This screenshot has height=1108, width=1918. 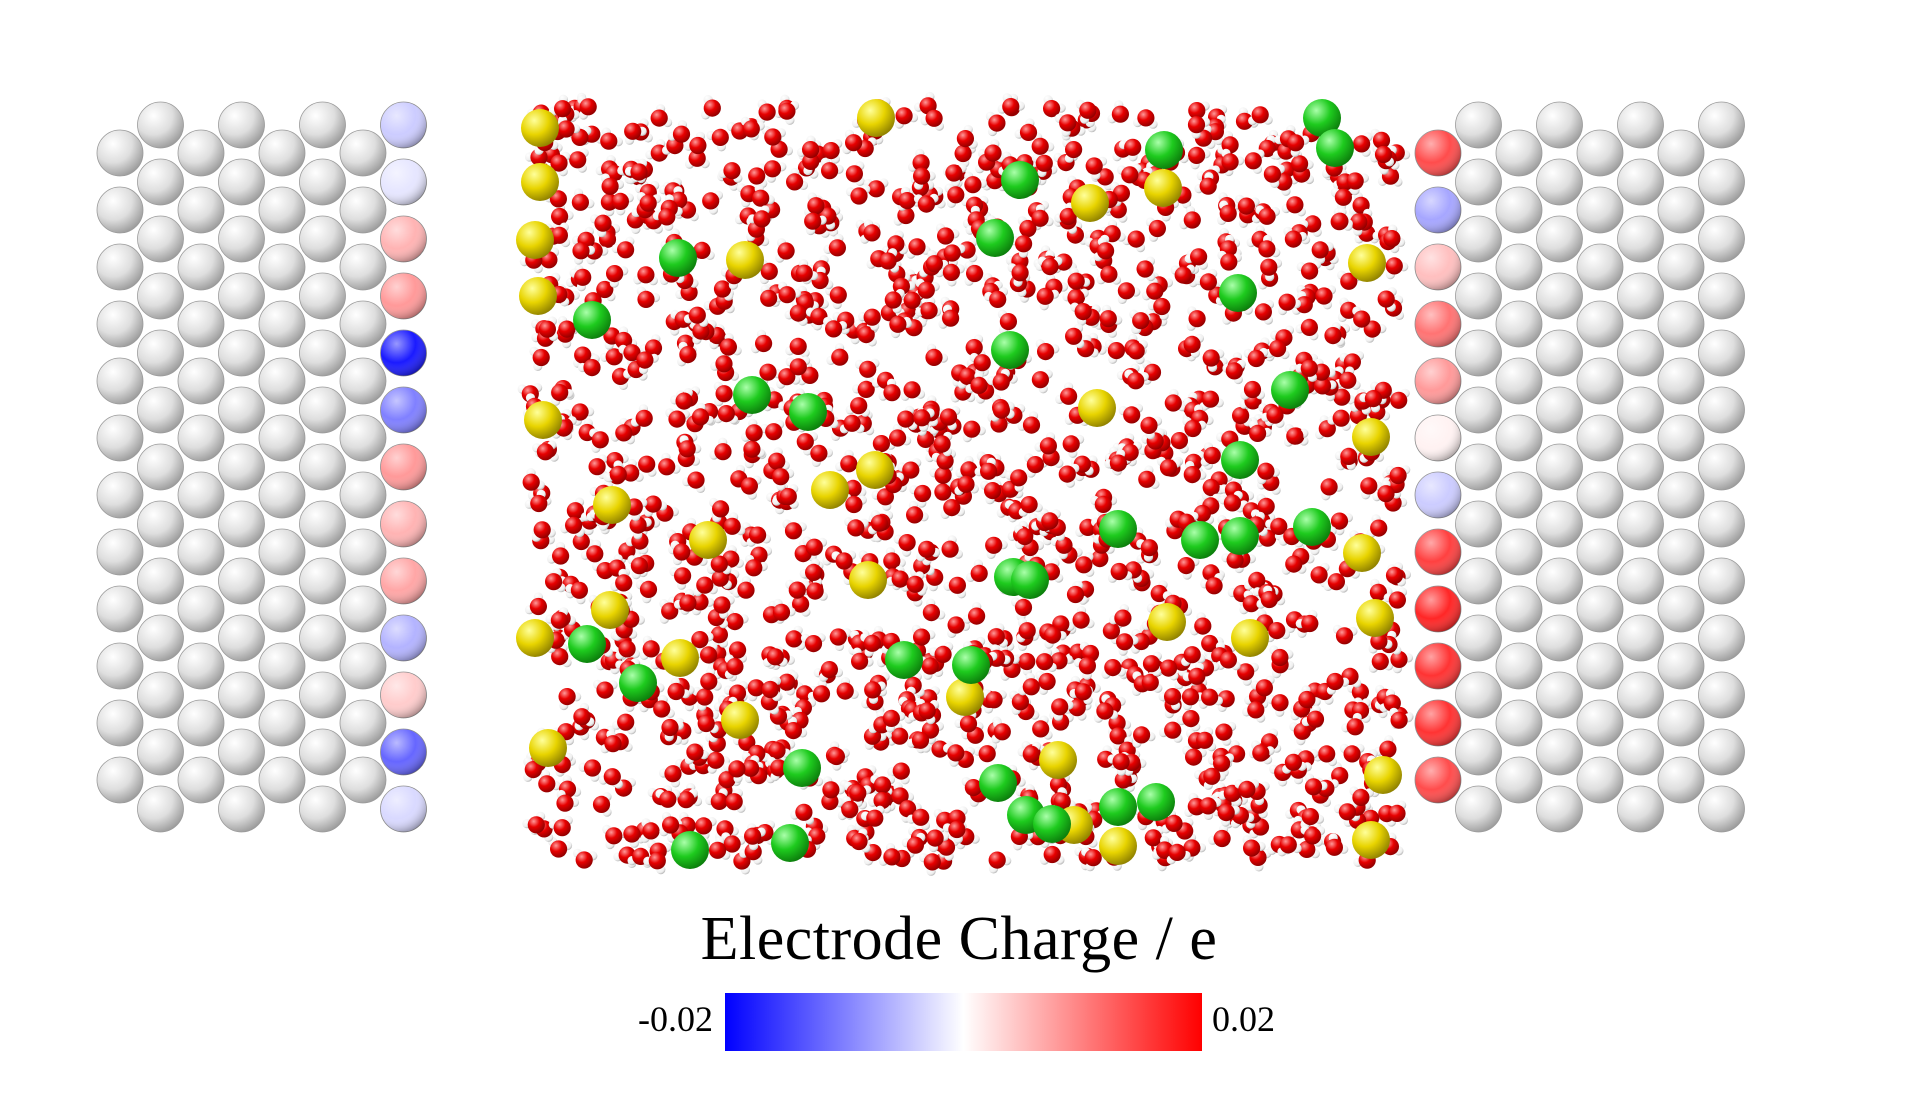 What do you see at coordinates (261, 467) in the screenshot?
I see `left-electrode` at bounding box center [261, 467].